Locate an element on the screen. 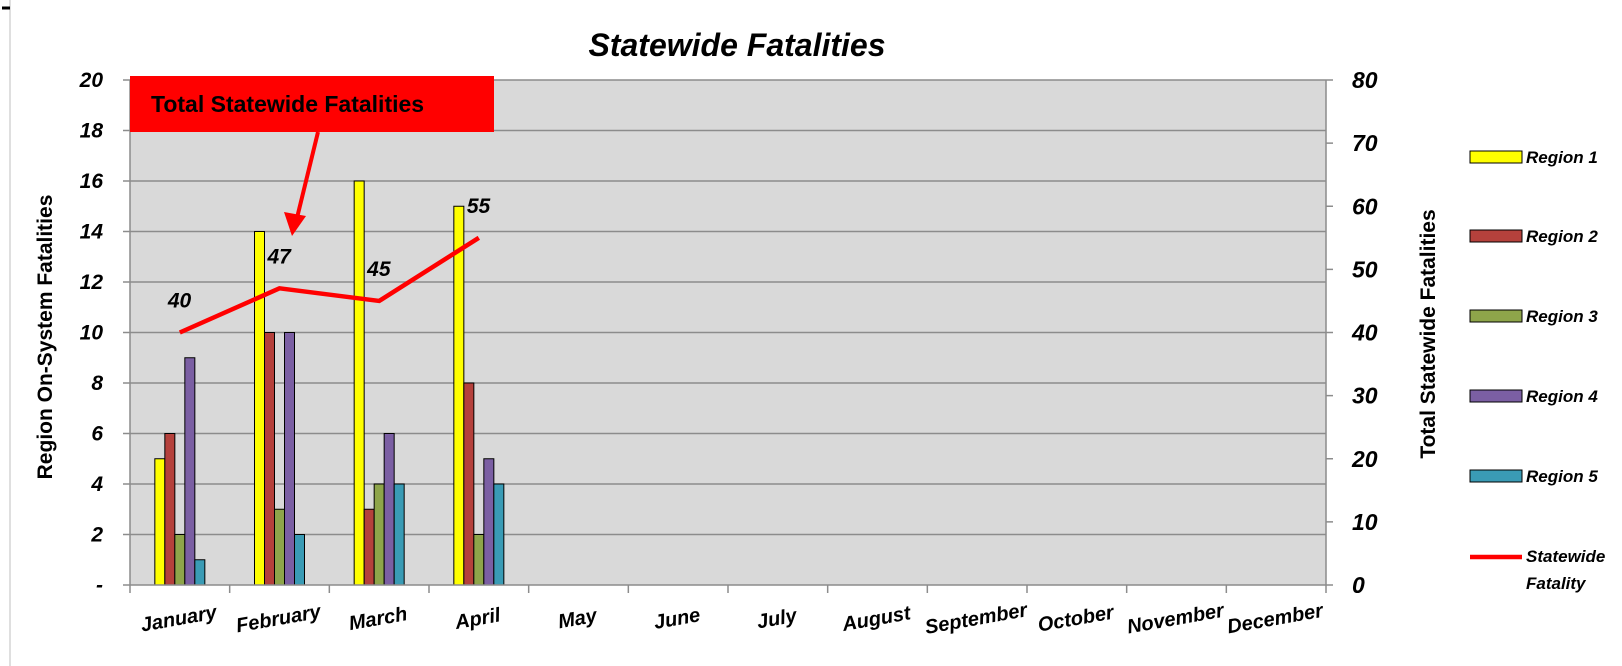  right-tick-label: 30 is located at coordinates (1365, 396).